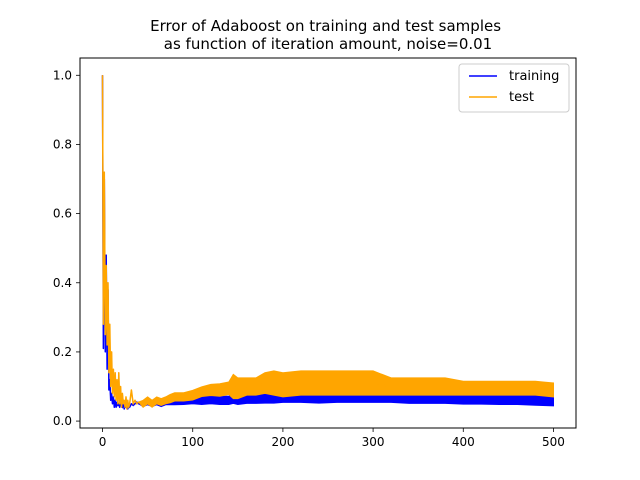  Describe the element at coordinates (62, 144) in the screenshot. I see `y-tick-label: 0.8` at that location.